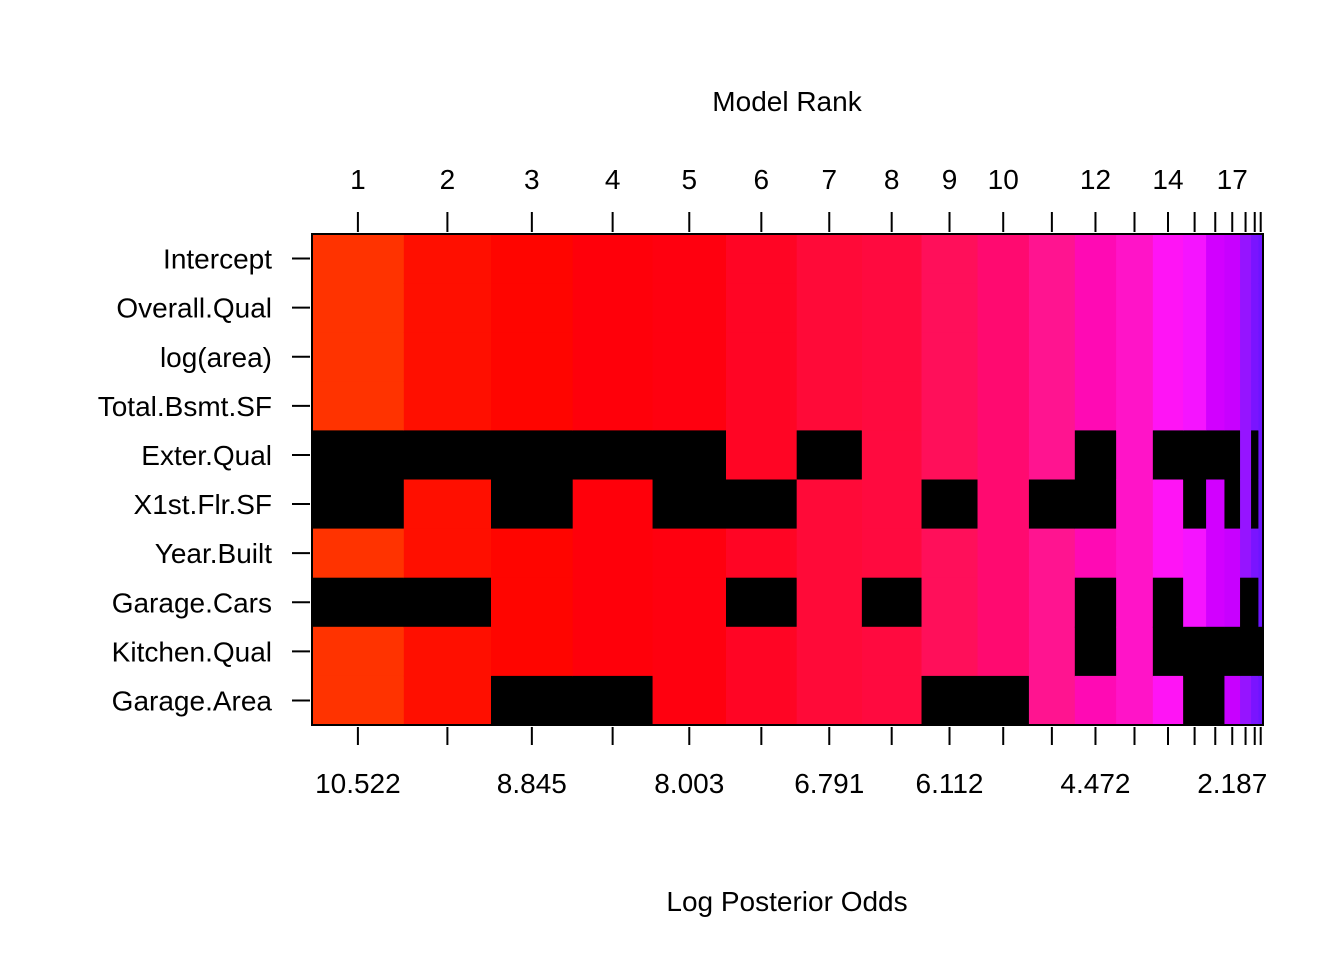  What do you see at coordinates (1095, 455) in the screenshot?
I see `cell-model-12-Exter.Qual` at bounding box center [1095, 455].